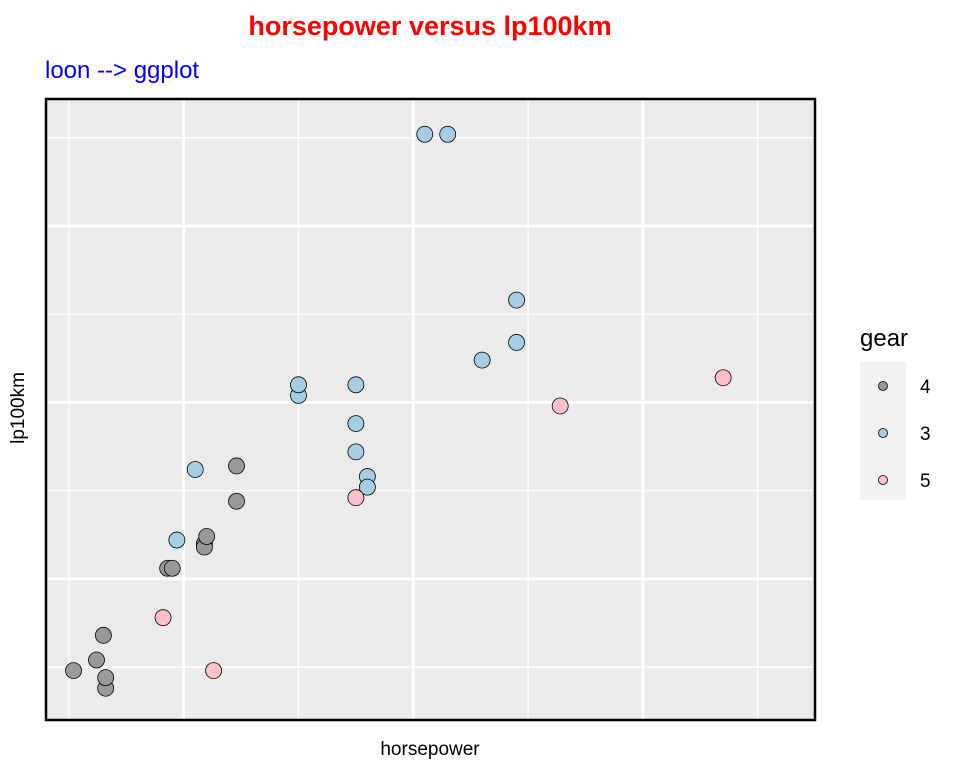 The image size is (960, 768). I want to click on legend-label-5: 5, so click(925, 481).